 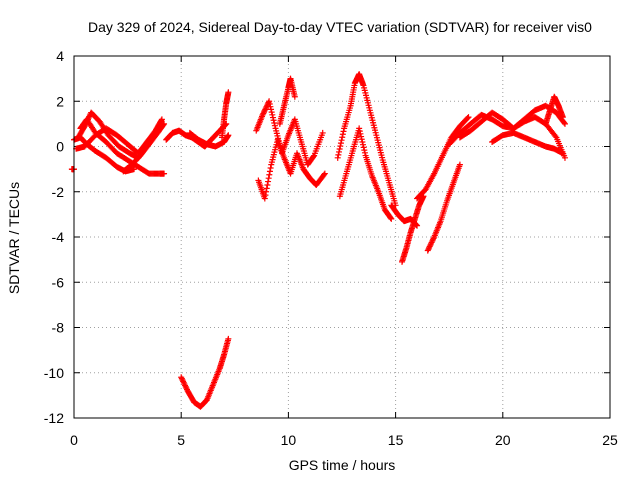 What do you see at coordinates (181, 440) in the screenshot?
I see `x-tick-label: 5` at bounding box center [181, 440].